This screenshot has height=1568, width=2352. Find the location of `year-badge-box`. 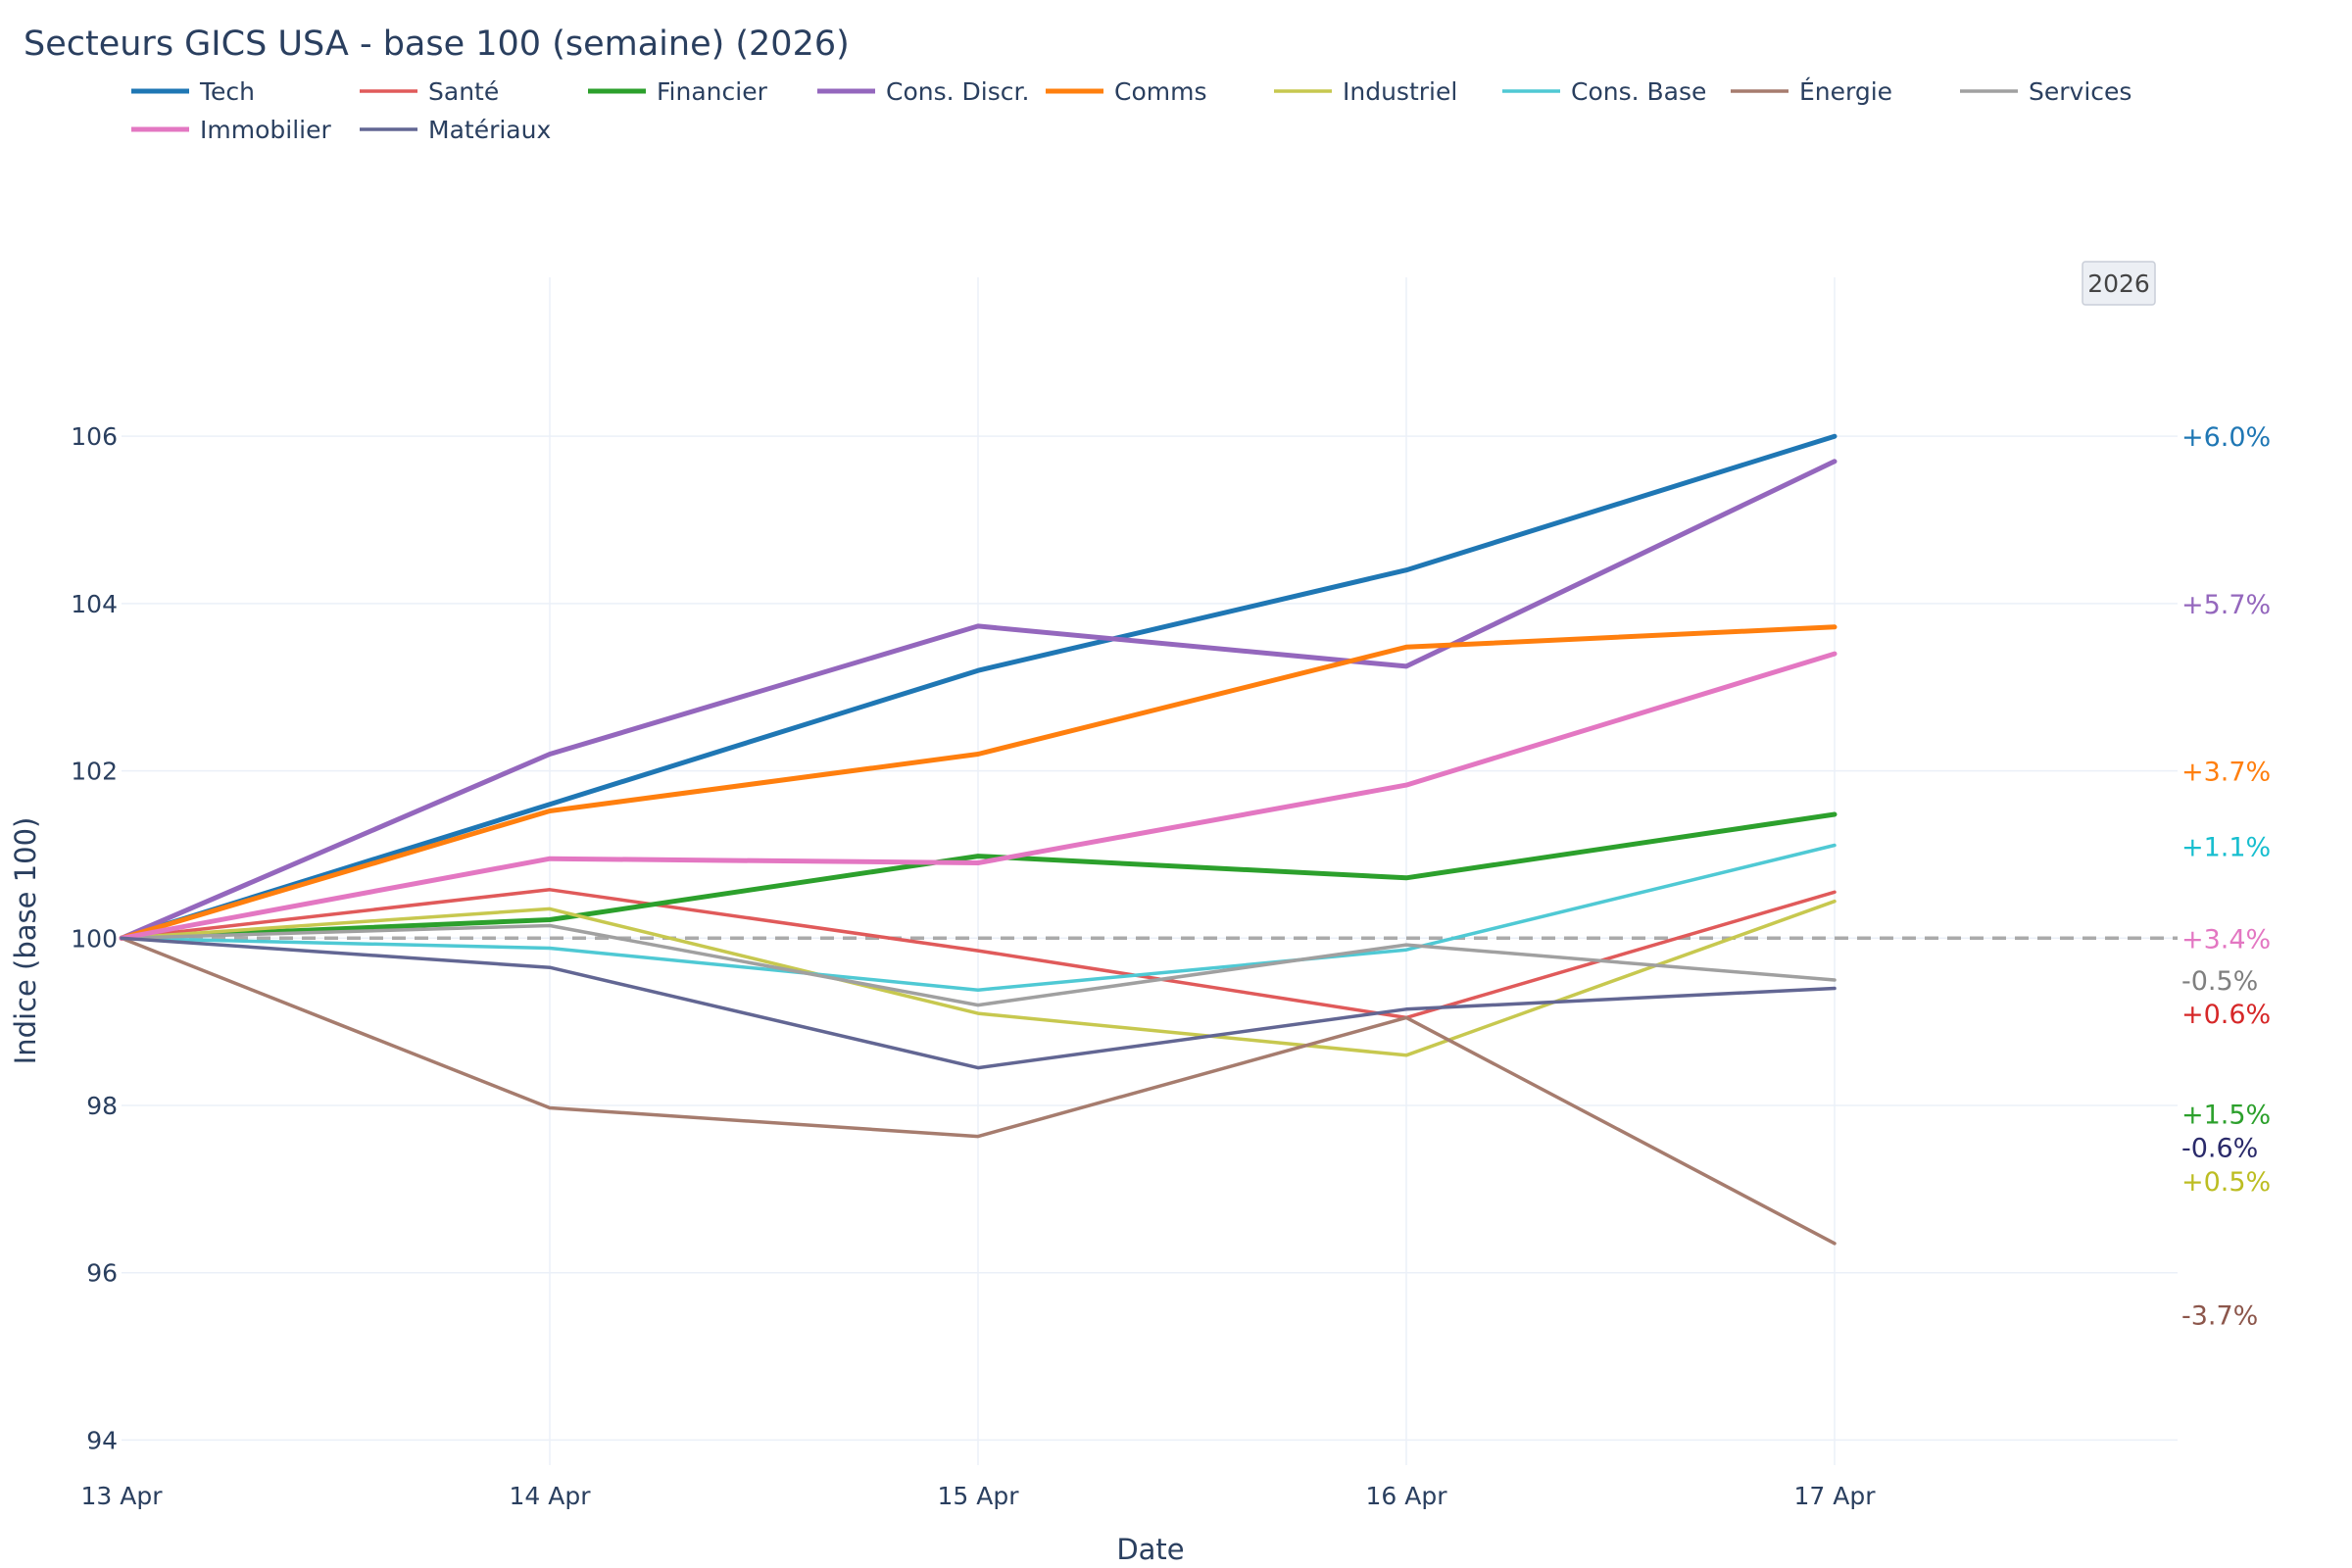

year-badge-box is located at coordinates (2119, 283).